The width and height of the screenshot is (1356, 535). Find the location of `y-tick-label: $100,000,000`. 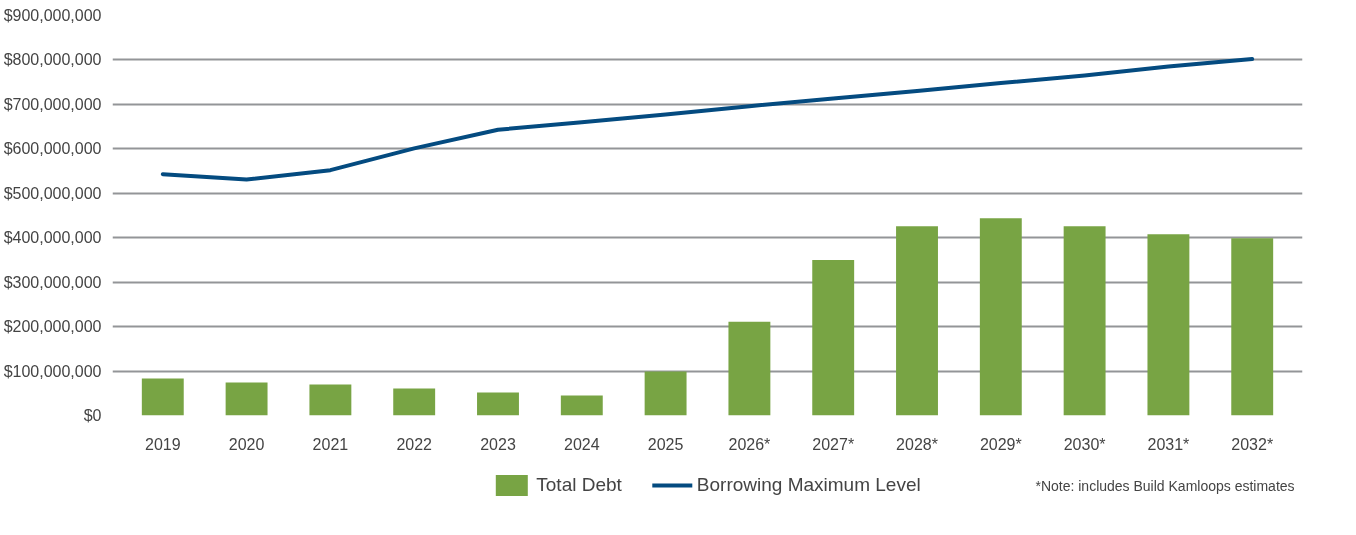

y-tick-label: $100,000,000 is located at coordinates (52, 371).